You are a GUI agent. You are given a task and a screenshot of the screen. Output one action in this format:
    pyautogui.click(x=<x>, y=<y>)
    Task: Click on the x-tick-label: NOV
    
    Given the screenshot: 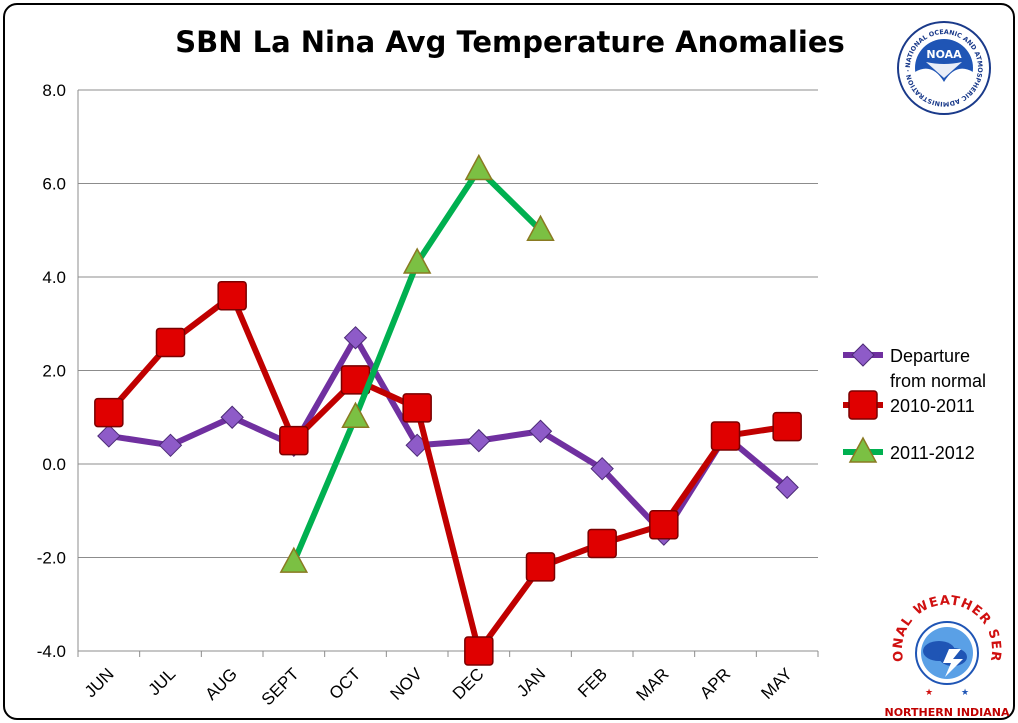 What is the action you would take?
    pyautogui.click(x=407, y=684)
    